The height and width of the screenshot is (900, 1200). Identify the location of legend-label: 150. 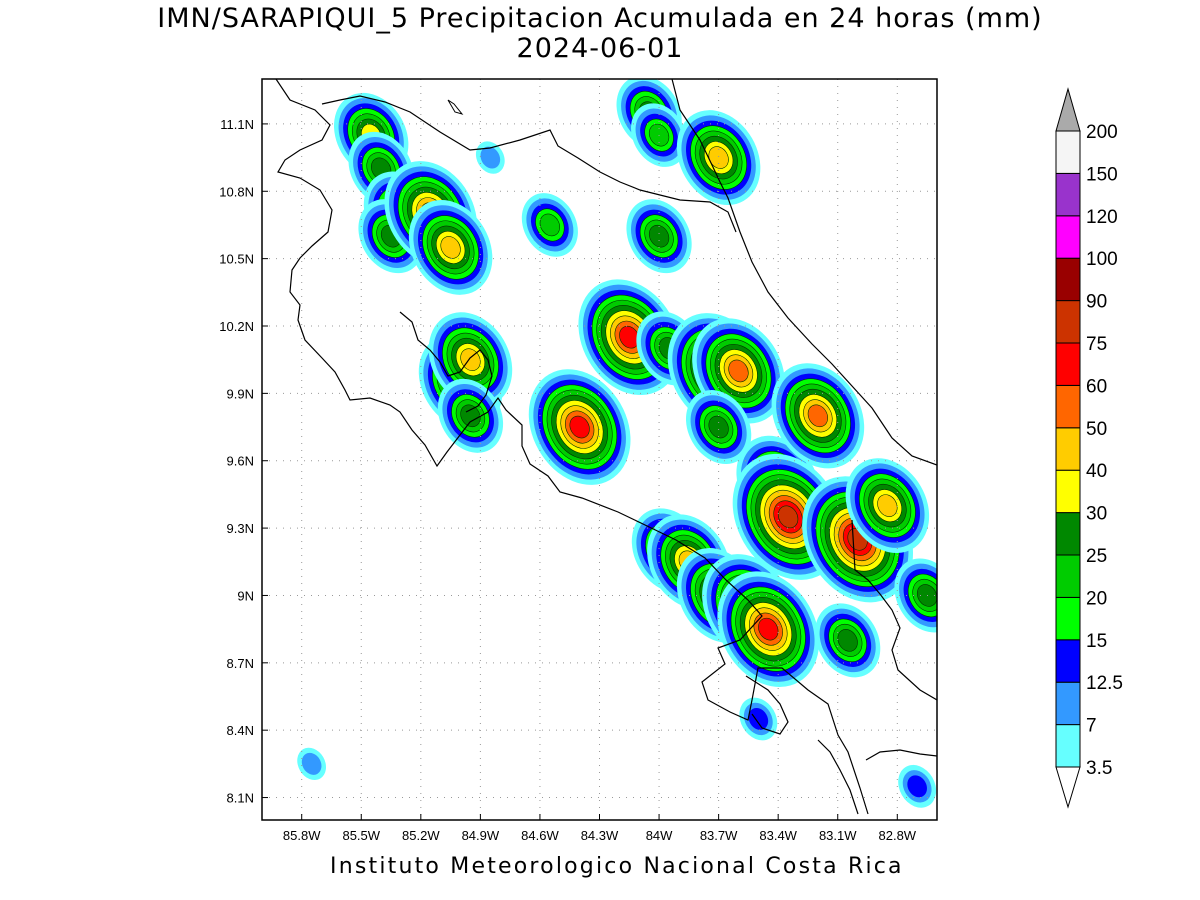
(1102, 174).